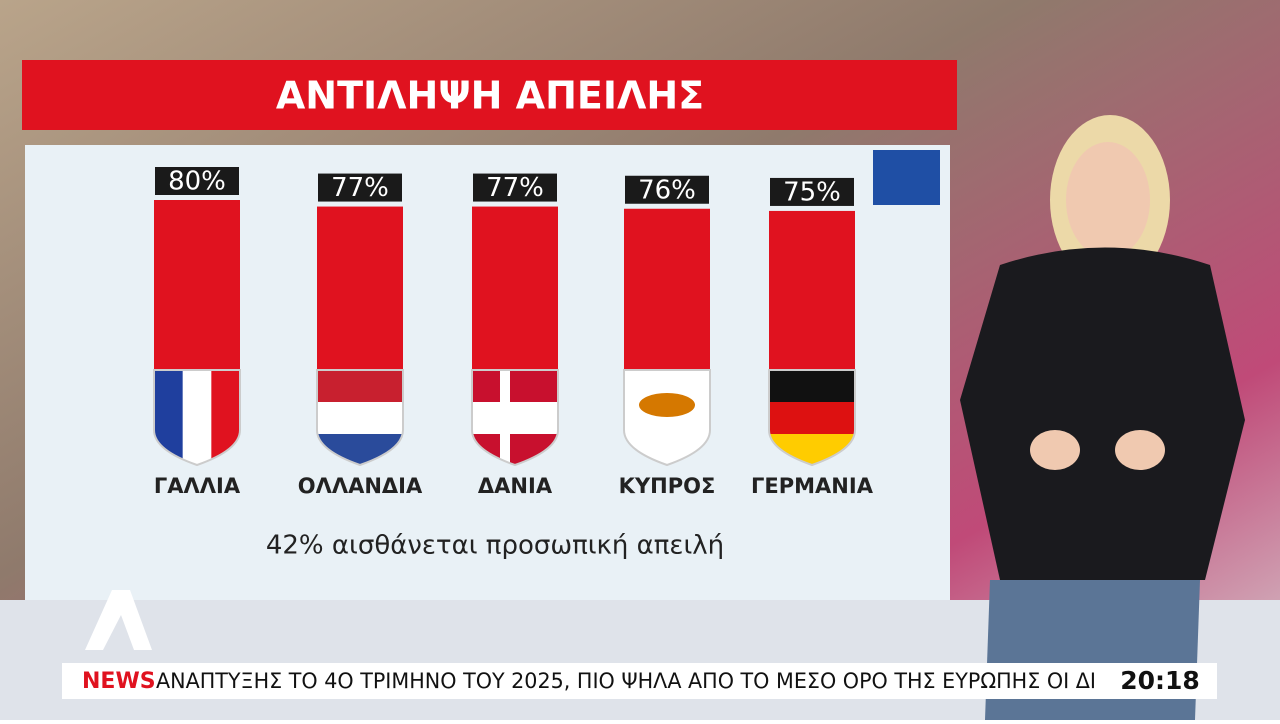 This screenshot has height=724, width=1280. I want to click on category-label: ΔΑΝΙΑ, so click(515, 486).